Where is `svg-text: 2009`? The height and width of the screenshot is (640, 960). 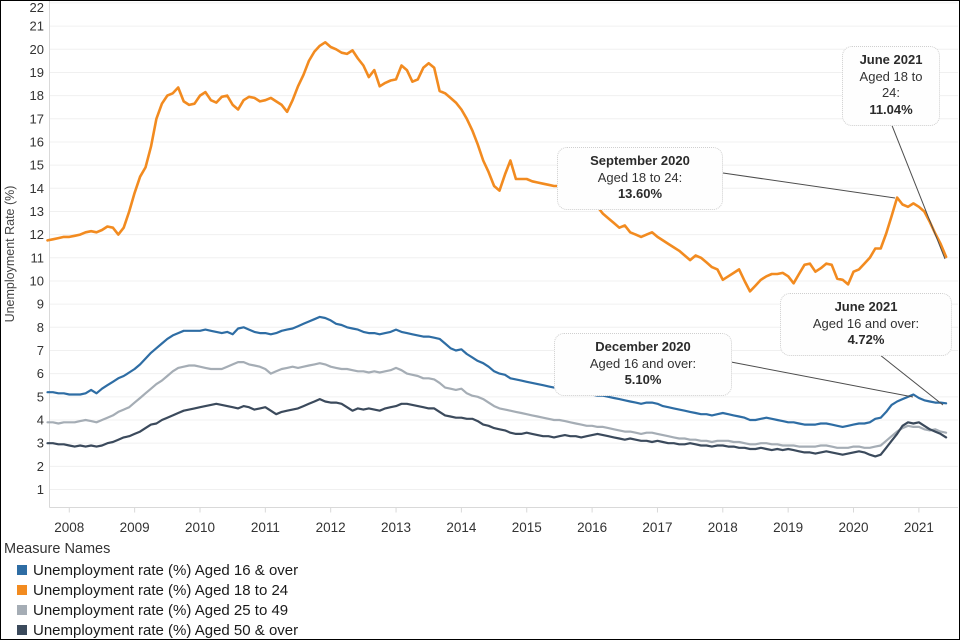 svg-text: 2009 is located at coordinates (135, 527).